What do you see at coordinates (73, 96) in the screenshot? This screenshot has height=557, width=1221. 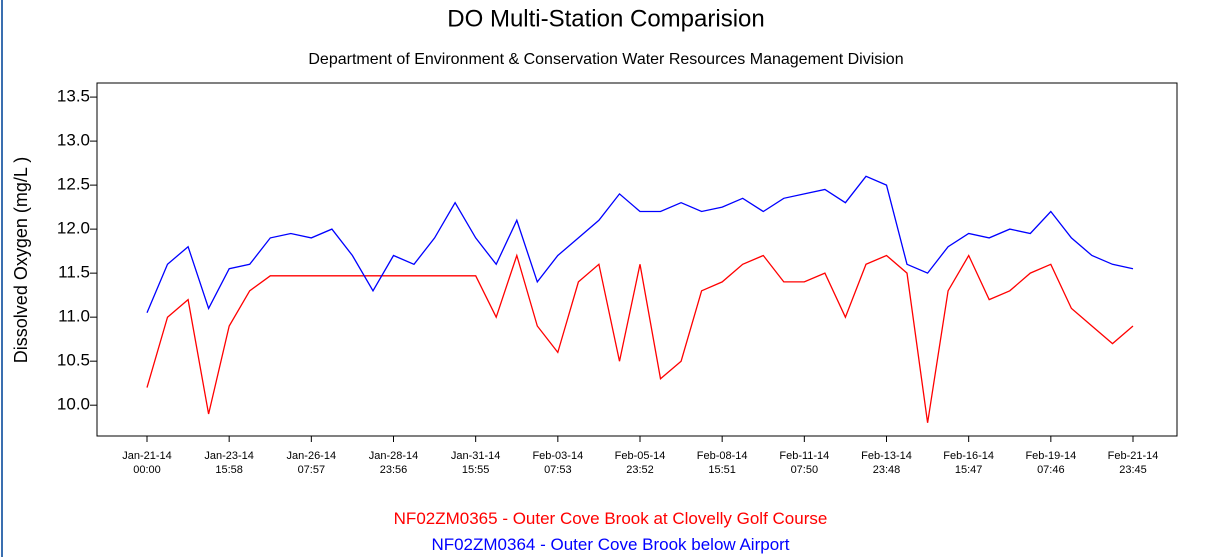 I see `y-tick-label: 13.5` at bounding box center [73, 96].